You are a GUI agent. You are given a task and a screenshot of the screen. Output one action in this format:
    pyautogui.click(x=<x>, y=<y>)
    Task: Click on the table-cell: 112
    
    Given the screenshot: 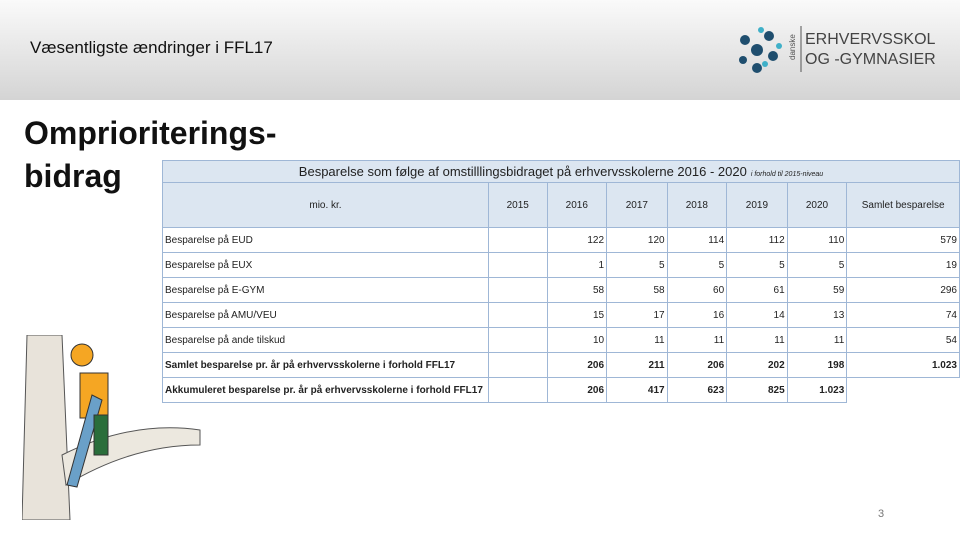 What is the action you would take?
    pyautogui.click(x=757, y=240)
    